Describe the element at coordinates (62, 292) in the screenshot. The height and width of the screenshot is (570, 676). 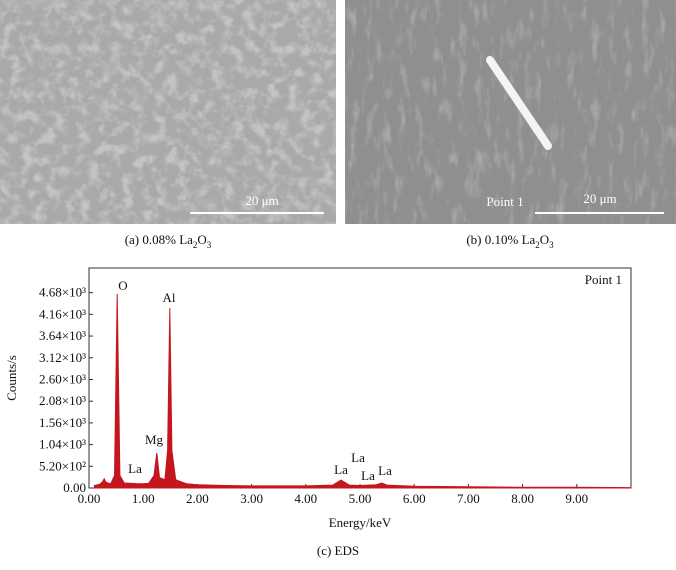
I see `y-tick-label: 4.68×10³` at that location.